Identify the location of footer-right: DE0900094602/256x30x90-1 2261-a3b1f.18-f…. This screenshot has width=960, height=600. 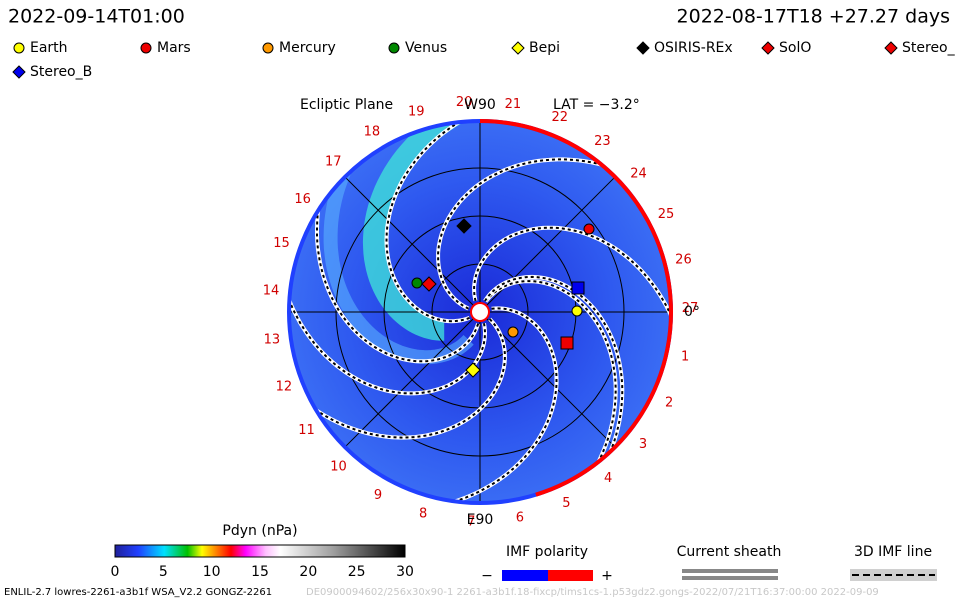
(592, 592).